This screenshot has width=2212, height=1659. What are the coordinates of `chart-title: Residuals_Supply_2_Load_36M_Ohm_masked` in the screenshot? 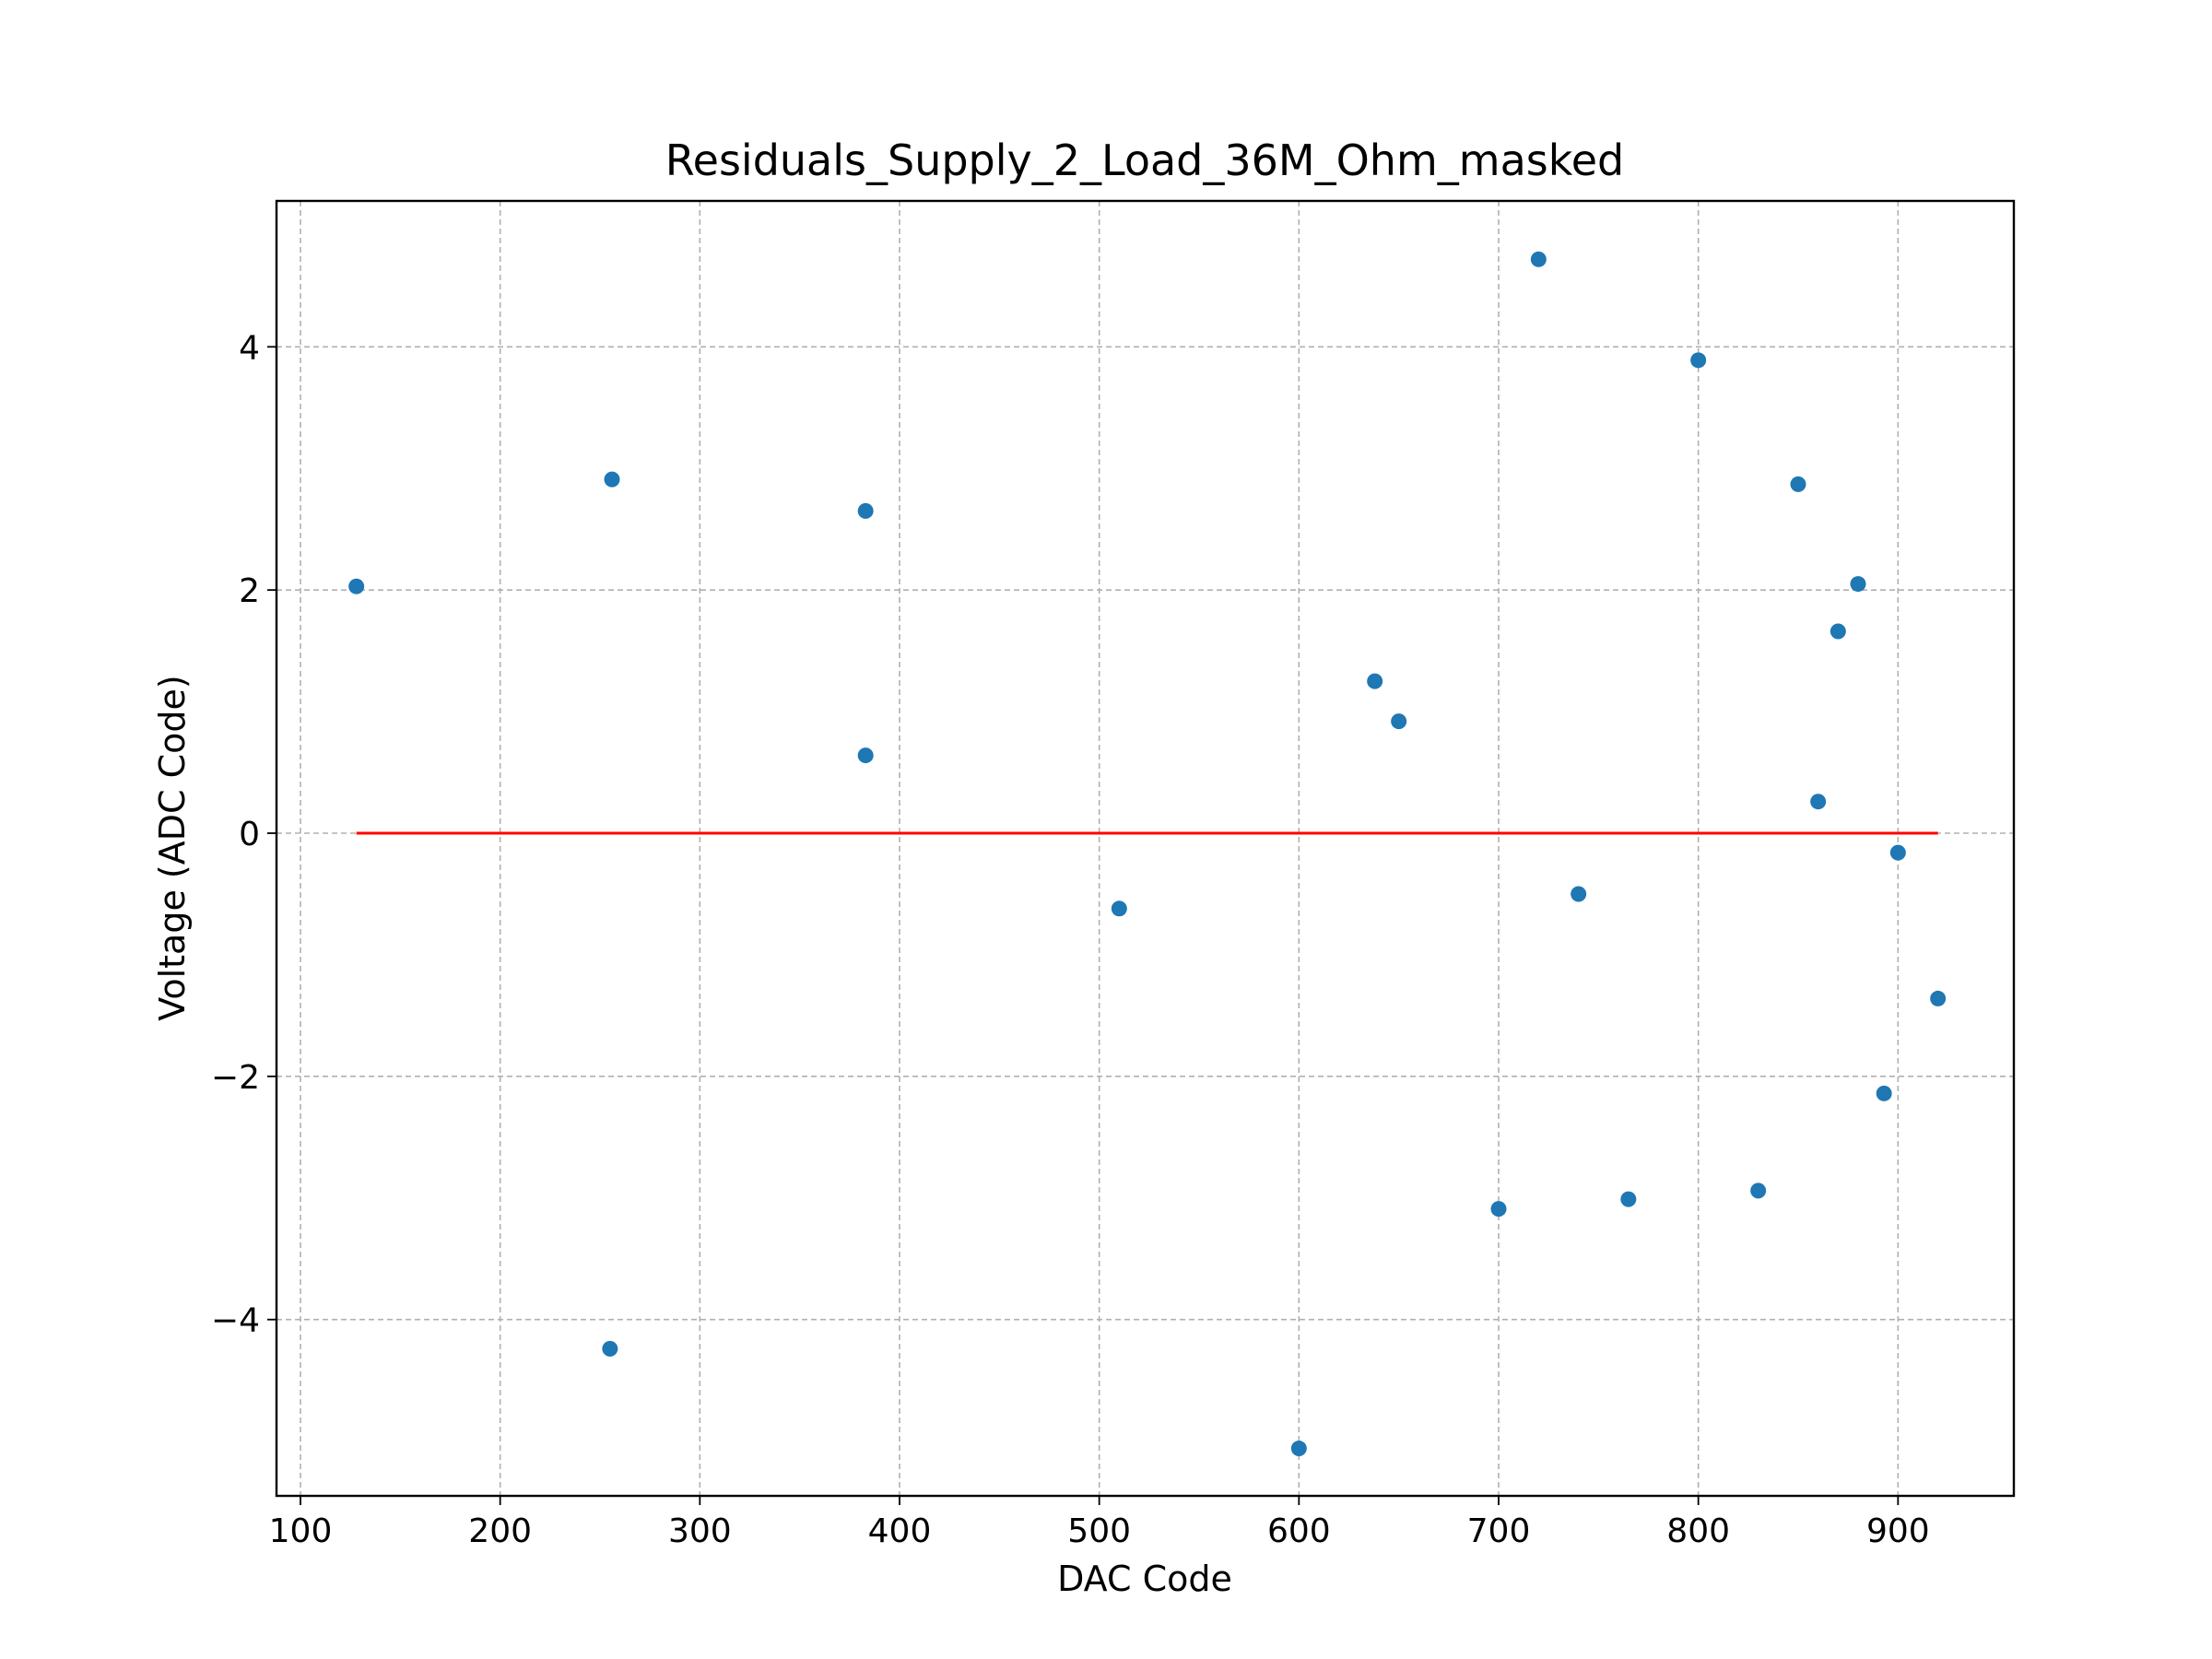 It's located at (1144, 160).